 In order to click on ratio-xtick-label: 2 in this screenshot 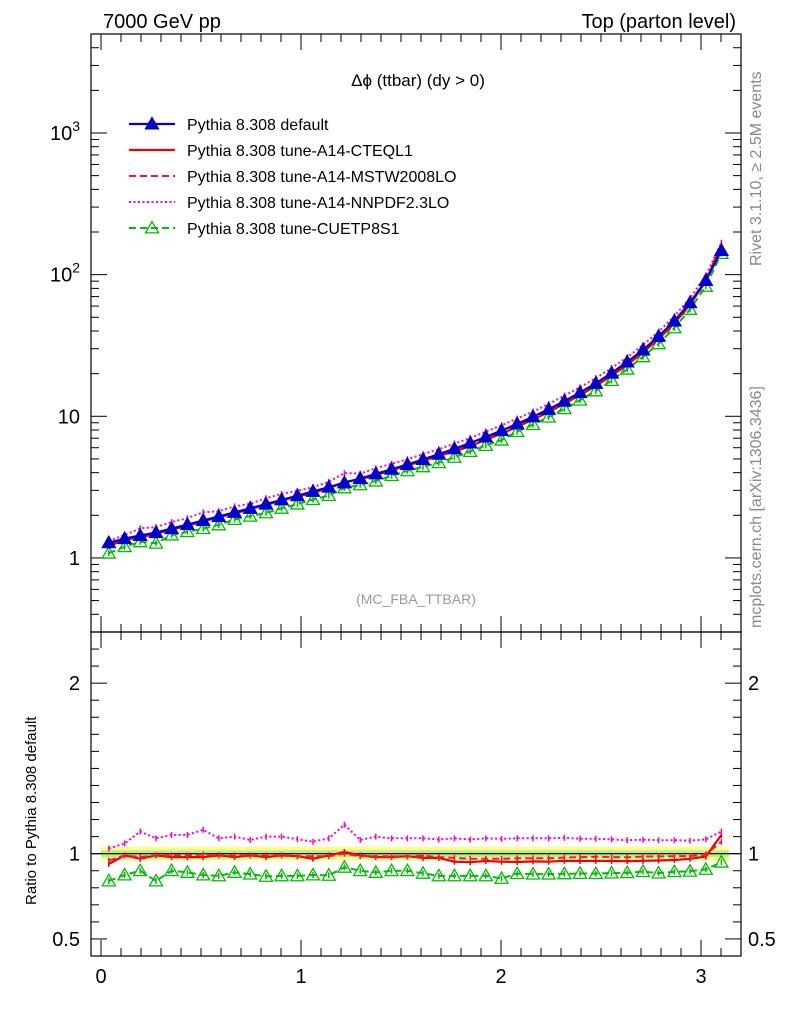, I will do `click(500, 977)`.